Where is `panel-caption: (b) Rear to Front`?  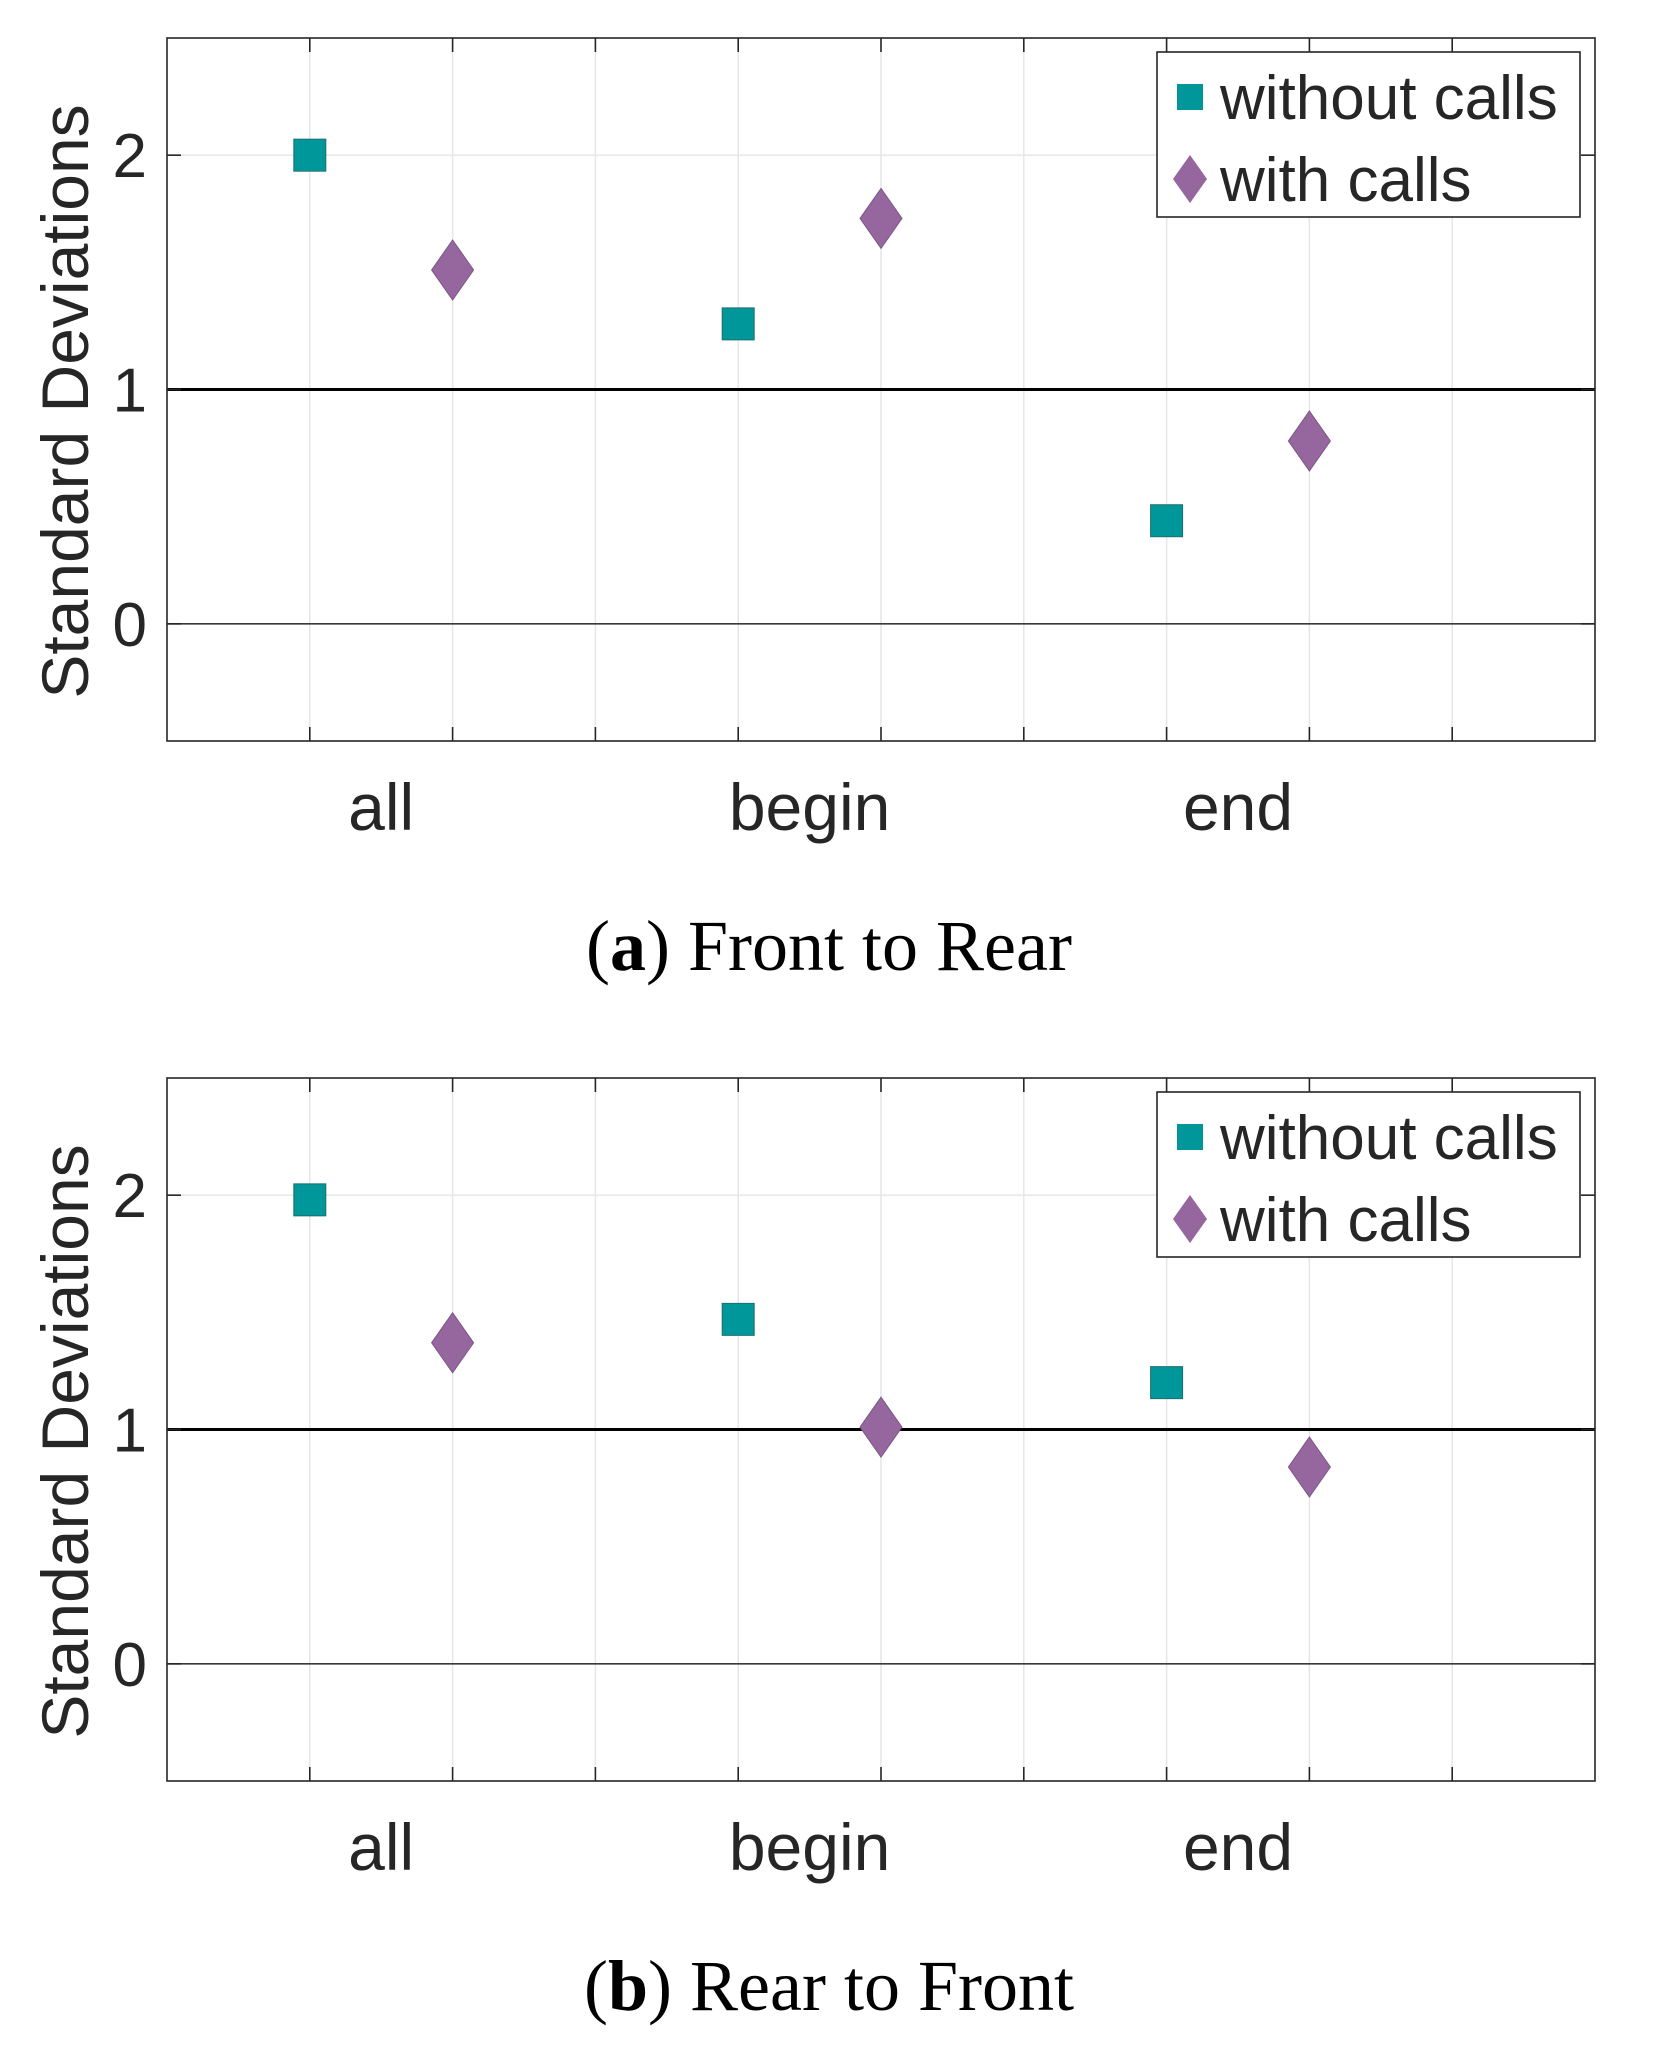 panel-caption: (b) Rear to Front is located at coordinates (829, 1986).